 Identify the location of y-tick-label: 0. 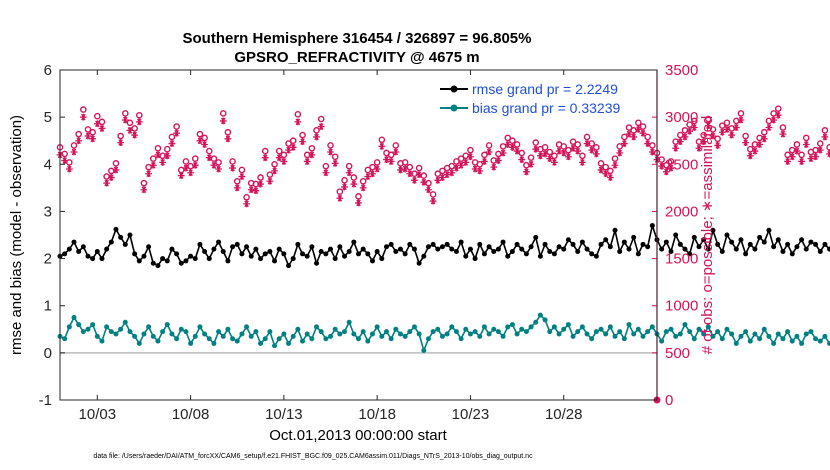
(48, 353).